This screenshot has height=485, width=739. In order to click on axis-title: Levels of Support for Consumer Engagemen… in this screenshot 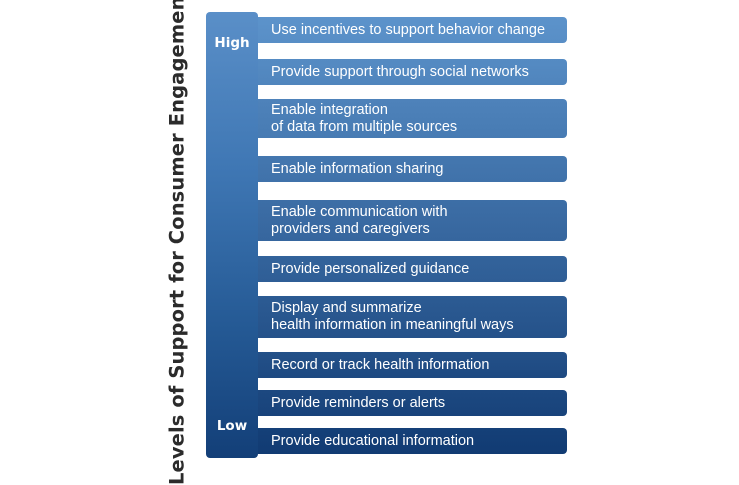, I will do `click(177, 242)`.